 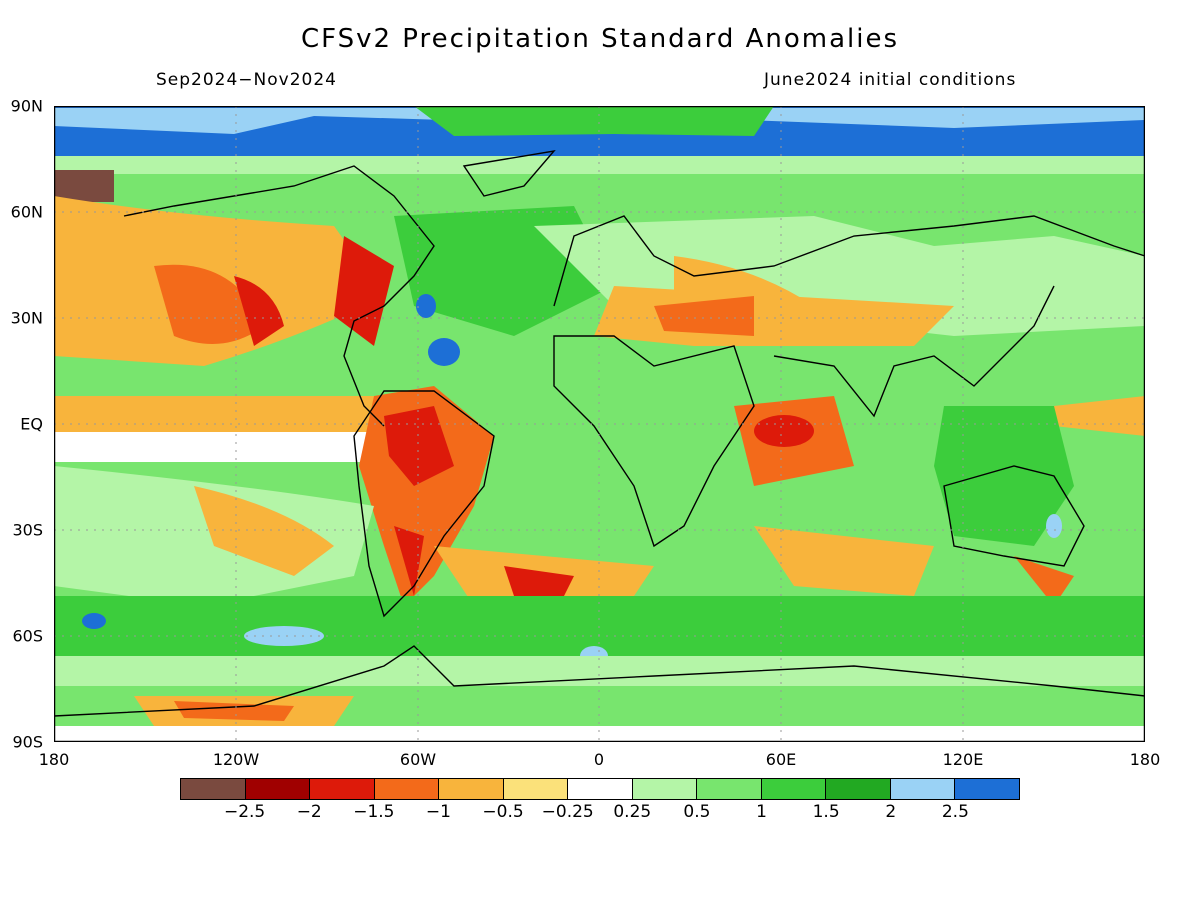 I want to click on lat-label-60s: 60S, so click(x=27, y=636).